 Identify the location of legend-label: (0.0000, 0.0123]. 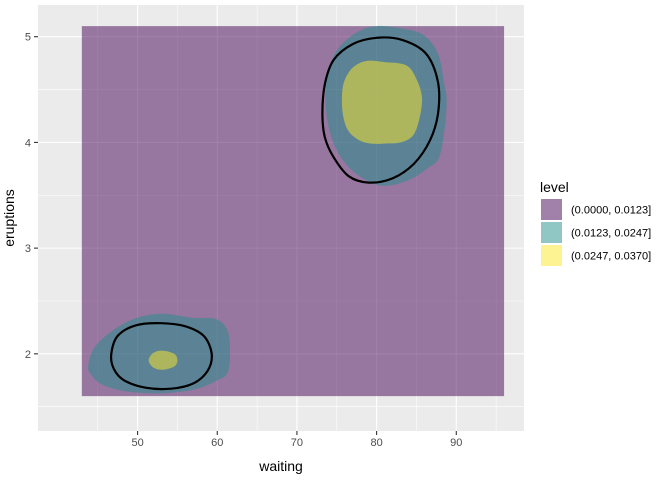
(611, 211).